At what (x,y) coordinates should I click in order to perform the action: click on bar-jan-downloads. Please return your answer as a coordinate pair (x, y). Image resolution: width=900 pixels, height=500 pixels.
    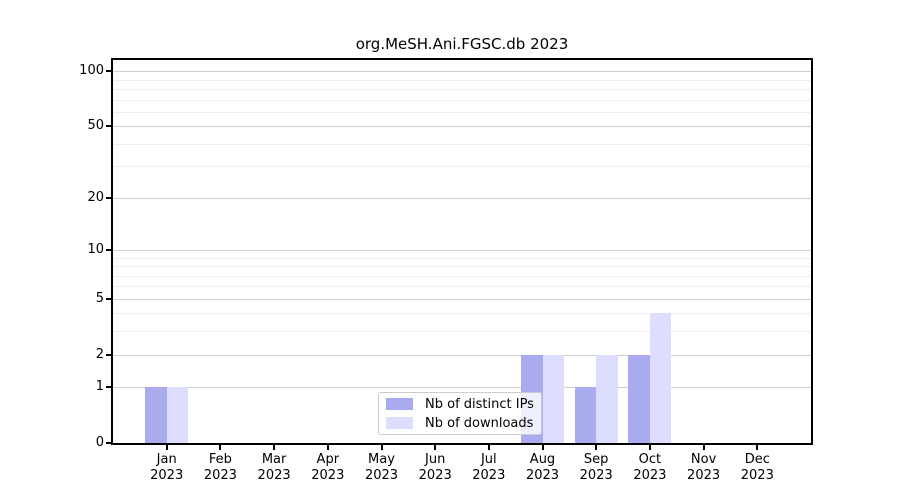
    Looking at the image, I should click on (177, 415).